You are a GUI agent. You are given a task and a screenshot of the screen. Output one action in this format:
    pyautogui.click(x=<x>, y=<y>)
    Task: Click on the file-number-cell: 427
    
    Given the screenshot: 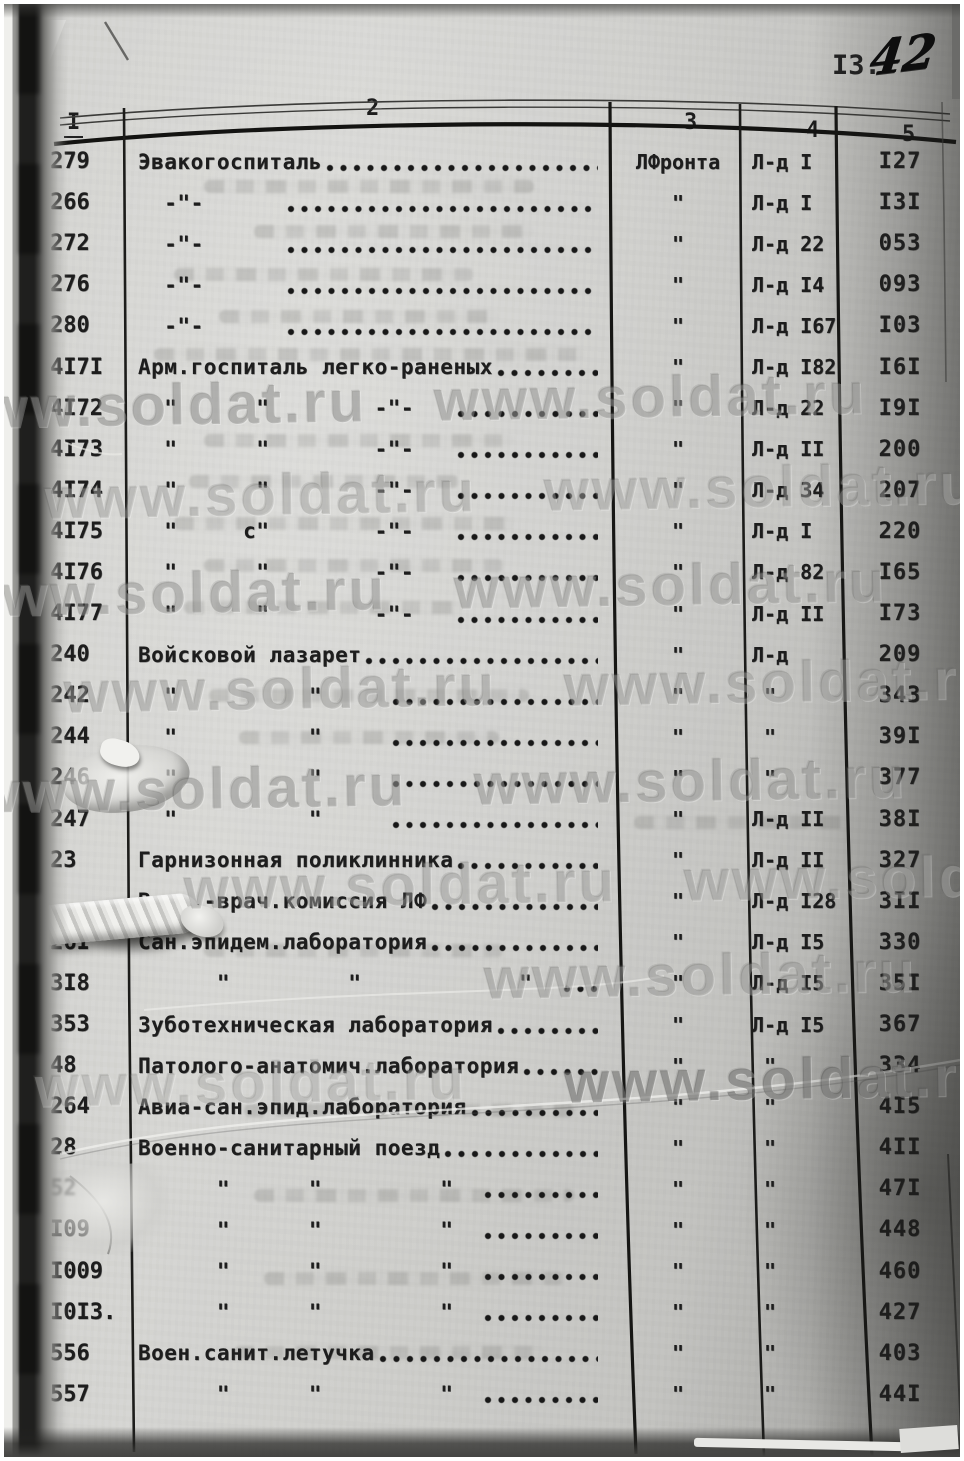 What is the action you would take?
    pyautogui.click(x=900, y=1312)
    